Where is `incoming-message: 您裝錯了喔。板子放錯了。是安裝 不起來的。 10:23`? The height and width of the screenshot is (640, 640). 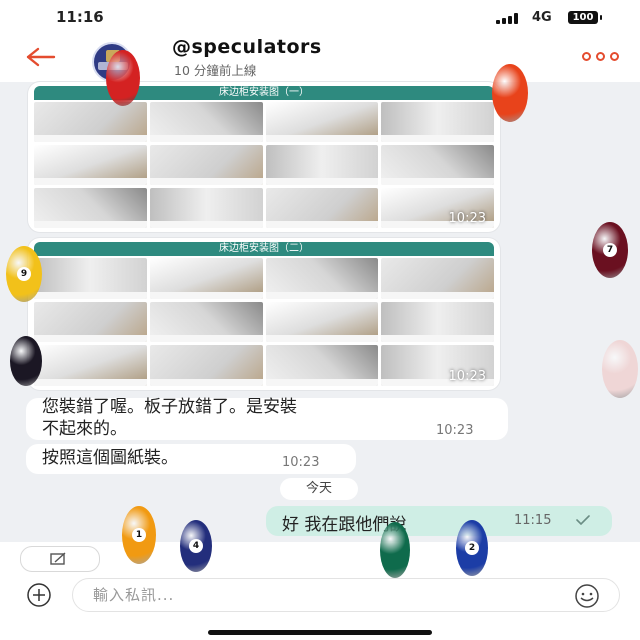
incoming-message: 您裝錯了喔。板子放錯了。是安裝 不起來的。 10:23 is located at coordinates (267, 418).